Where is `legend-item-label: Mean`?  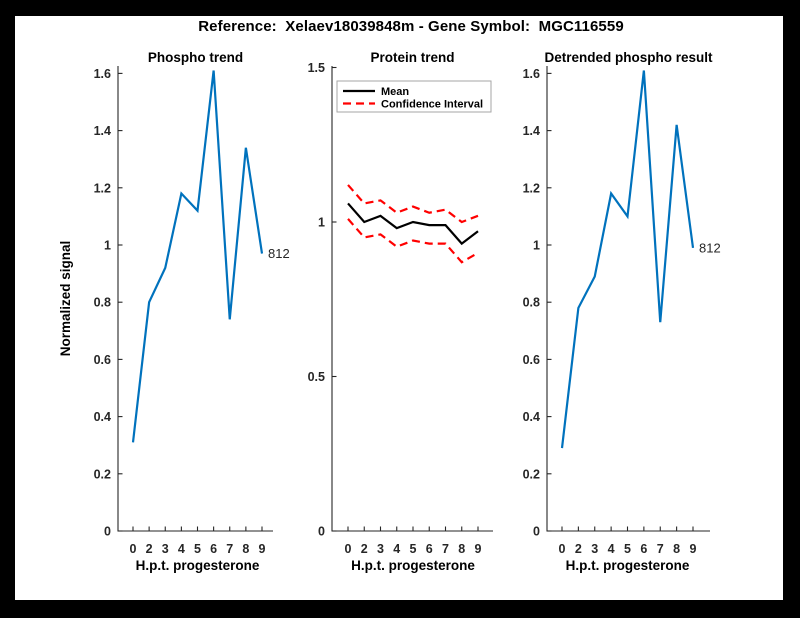
legend-item-label: Mean is located at coordinates (395, 92).